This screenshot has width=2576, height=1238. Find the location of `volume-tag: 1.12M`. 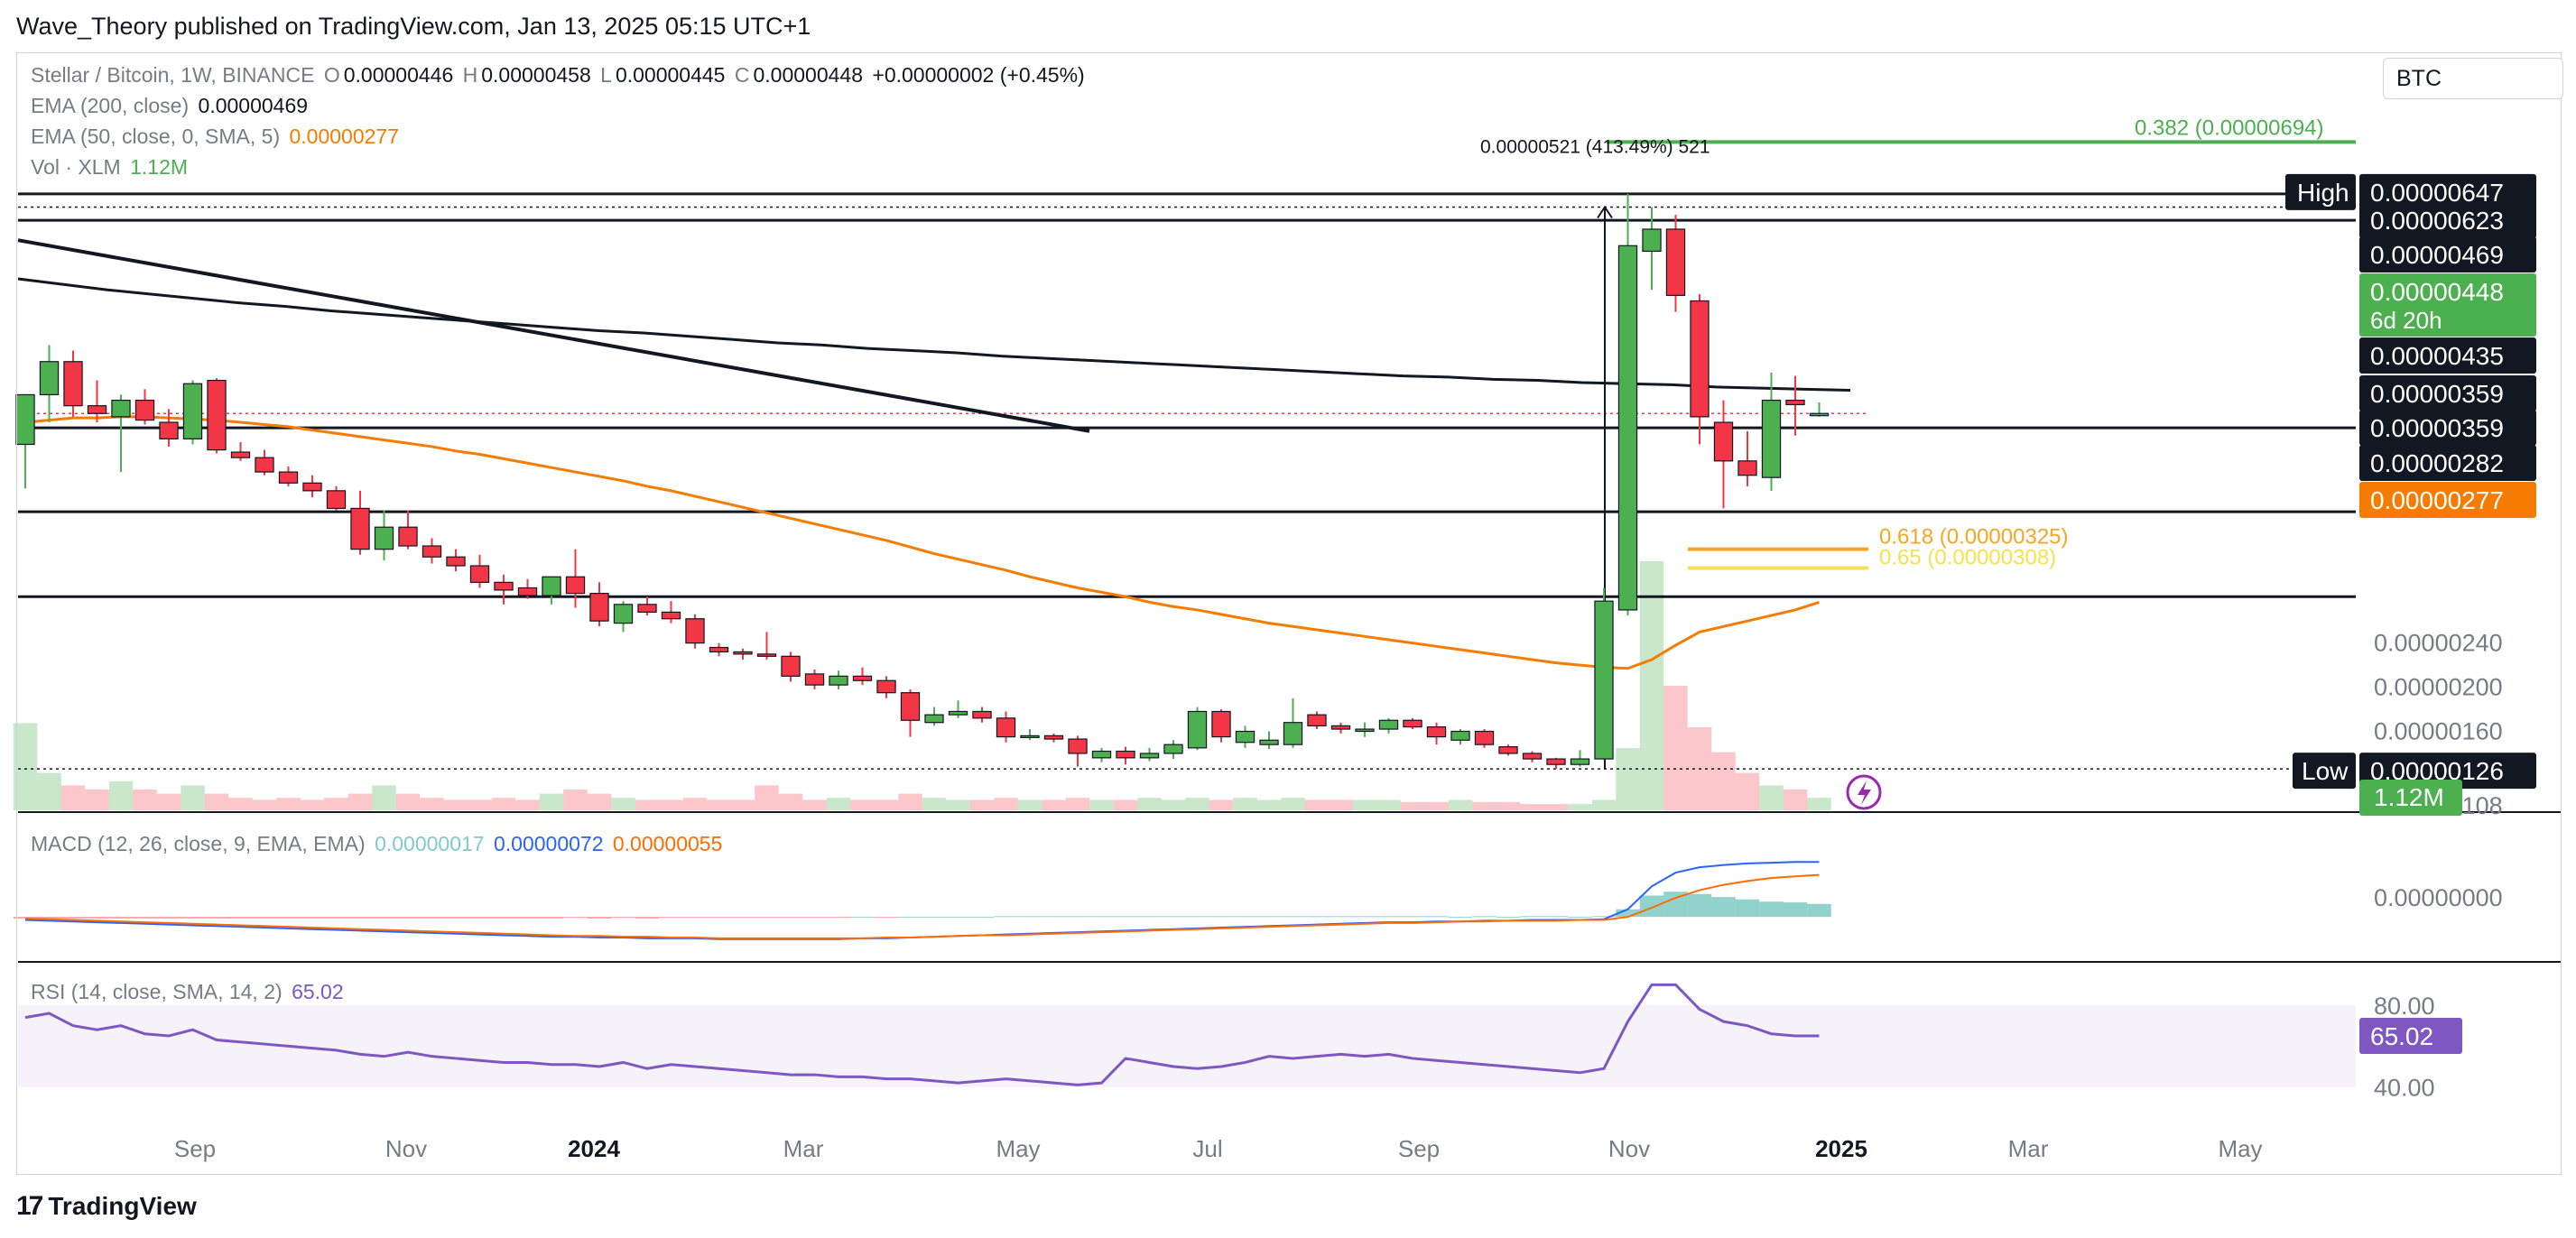

volume-tag: 1.12M is located at coordinates (2410, 798).